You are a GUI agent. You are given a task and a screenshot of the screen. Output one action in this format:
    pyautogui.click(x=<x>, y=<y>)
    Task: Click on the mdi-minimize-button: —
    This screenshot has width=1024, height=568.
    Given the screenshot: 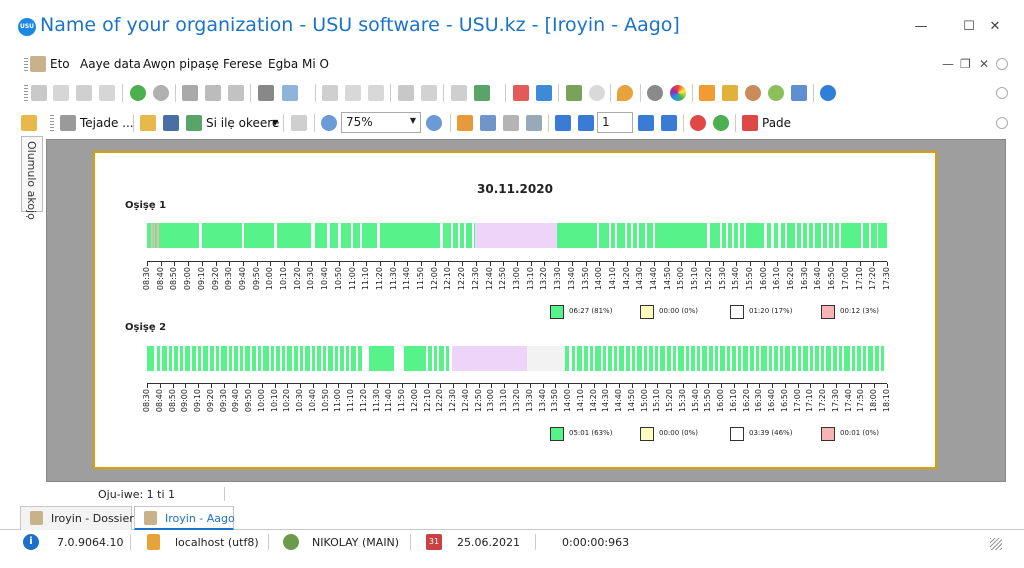 What is the action you would take?
    pyautogui.click(x=948, y=64)
    